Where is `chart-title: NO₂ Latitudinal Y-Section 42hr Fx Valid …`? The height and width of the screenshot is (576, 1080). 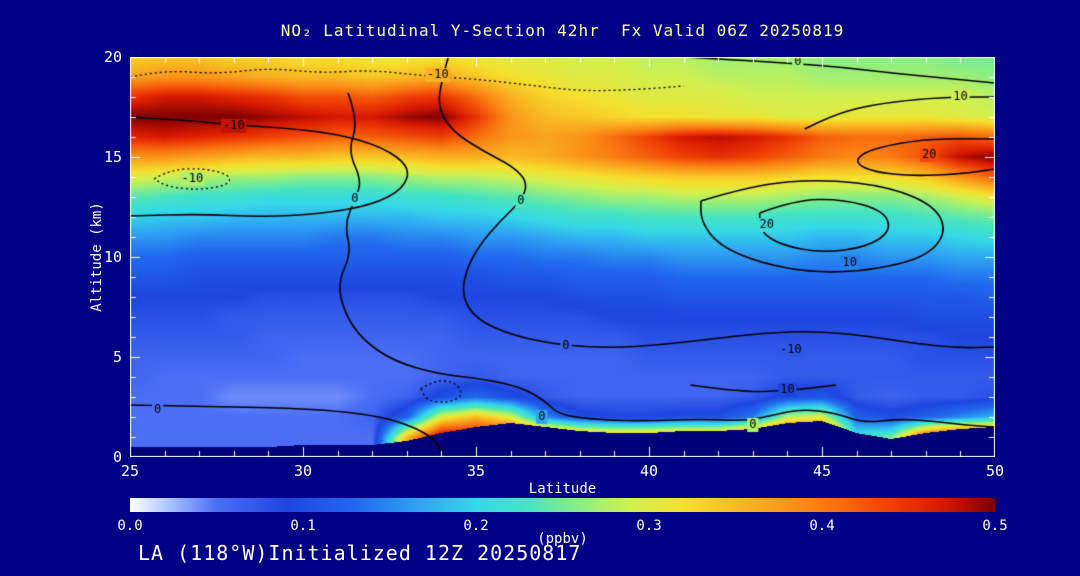
chart-title: NO₂ Latitudinal Y-Section 42hr Fx Valid … is located at coordinates (562, 30).